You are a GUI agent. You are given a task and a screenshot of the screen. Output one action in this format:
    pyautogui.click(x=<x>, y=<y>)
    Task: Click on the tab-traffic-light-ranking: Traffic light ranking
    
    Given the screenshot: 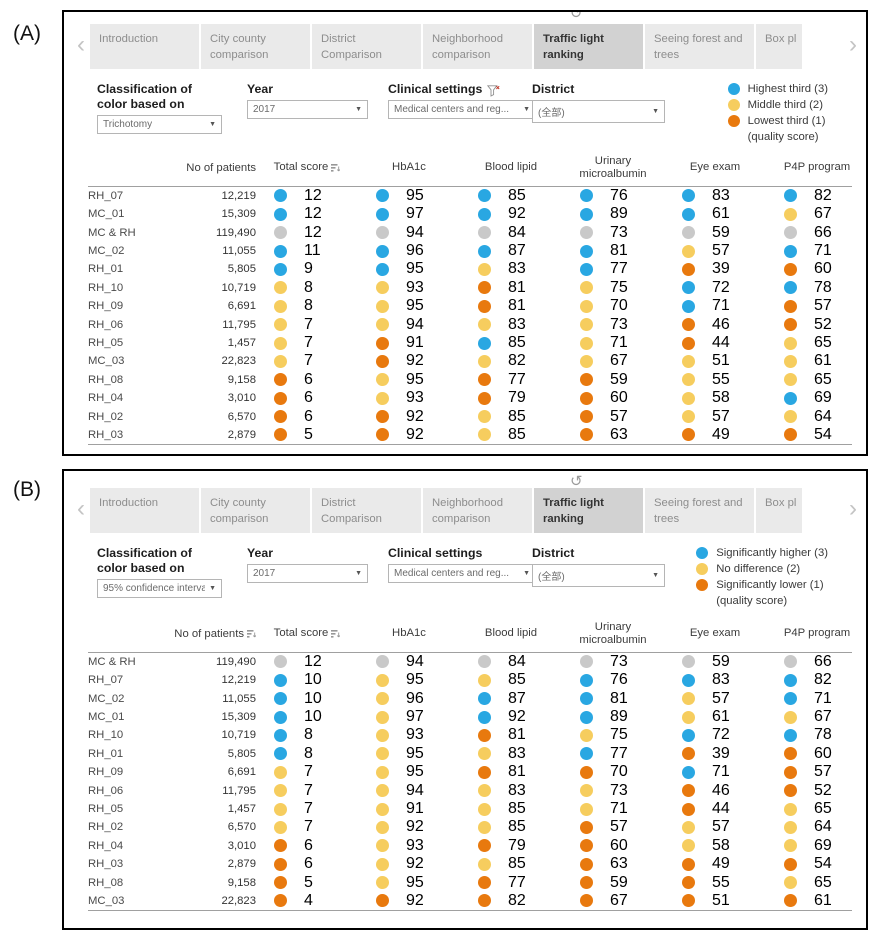 What is the action you would take?
    pyautogui.click(x=588, y=510)
    